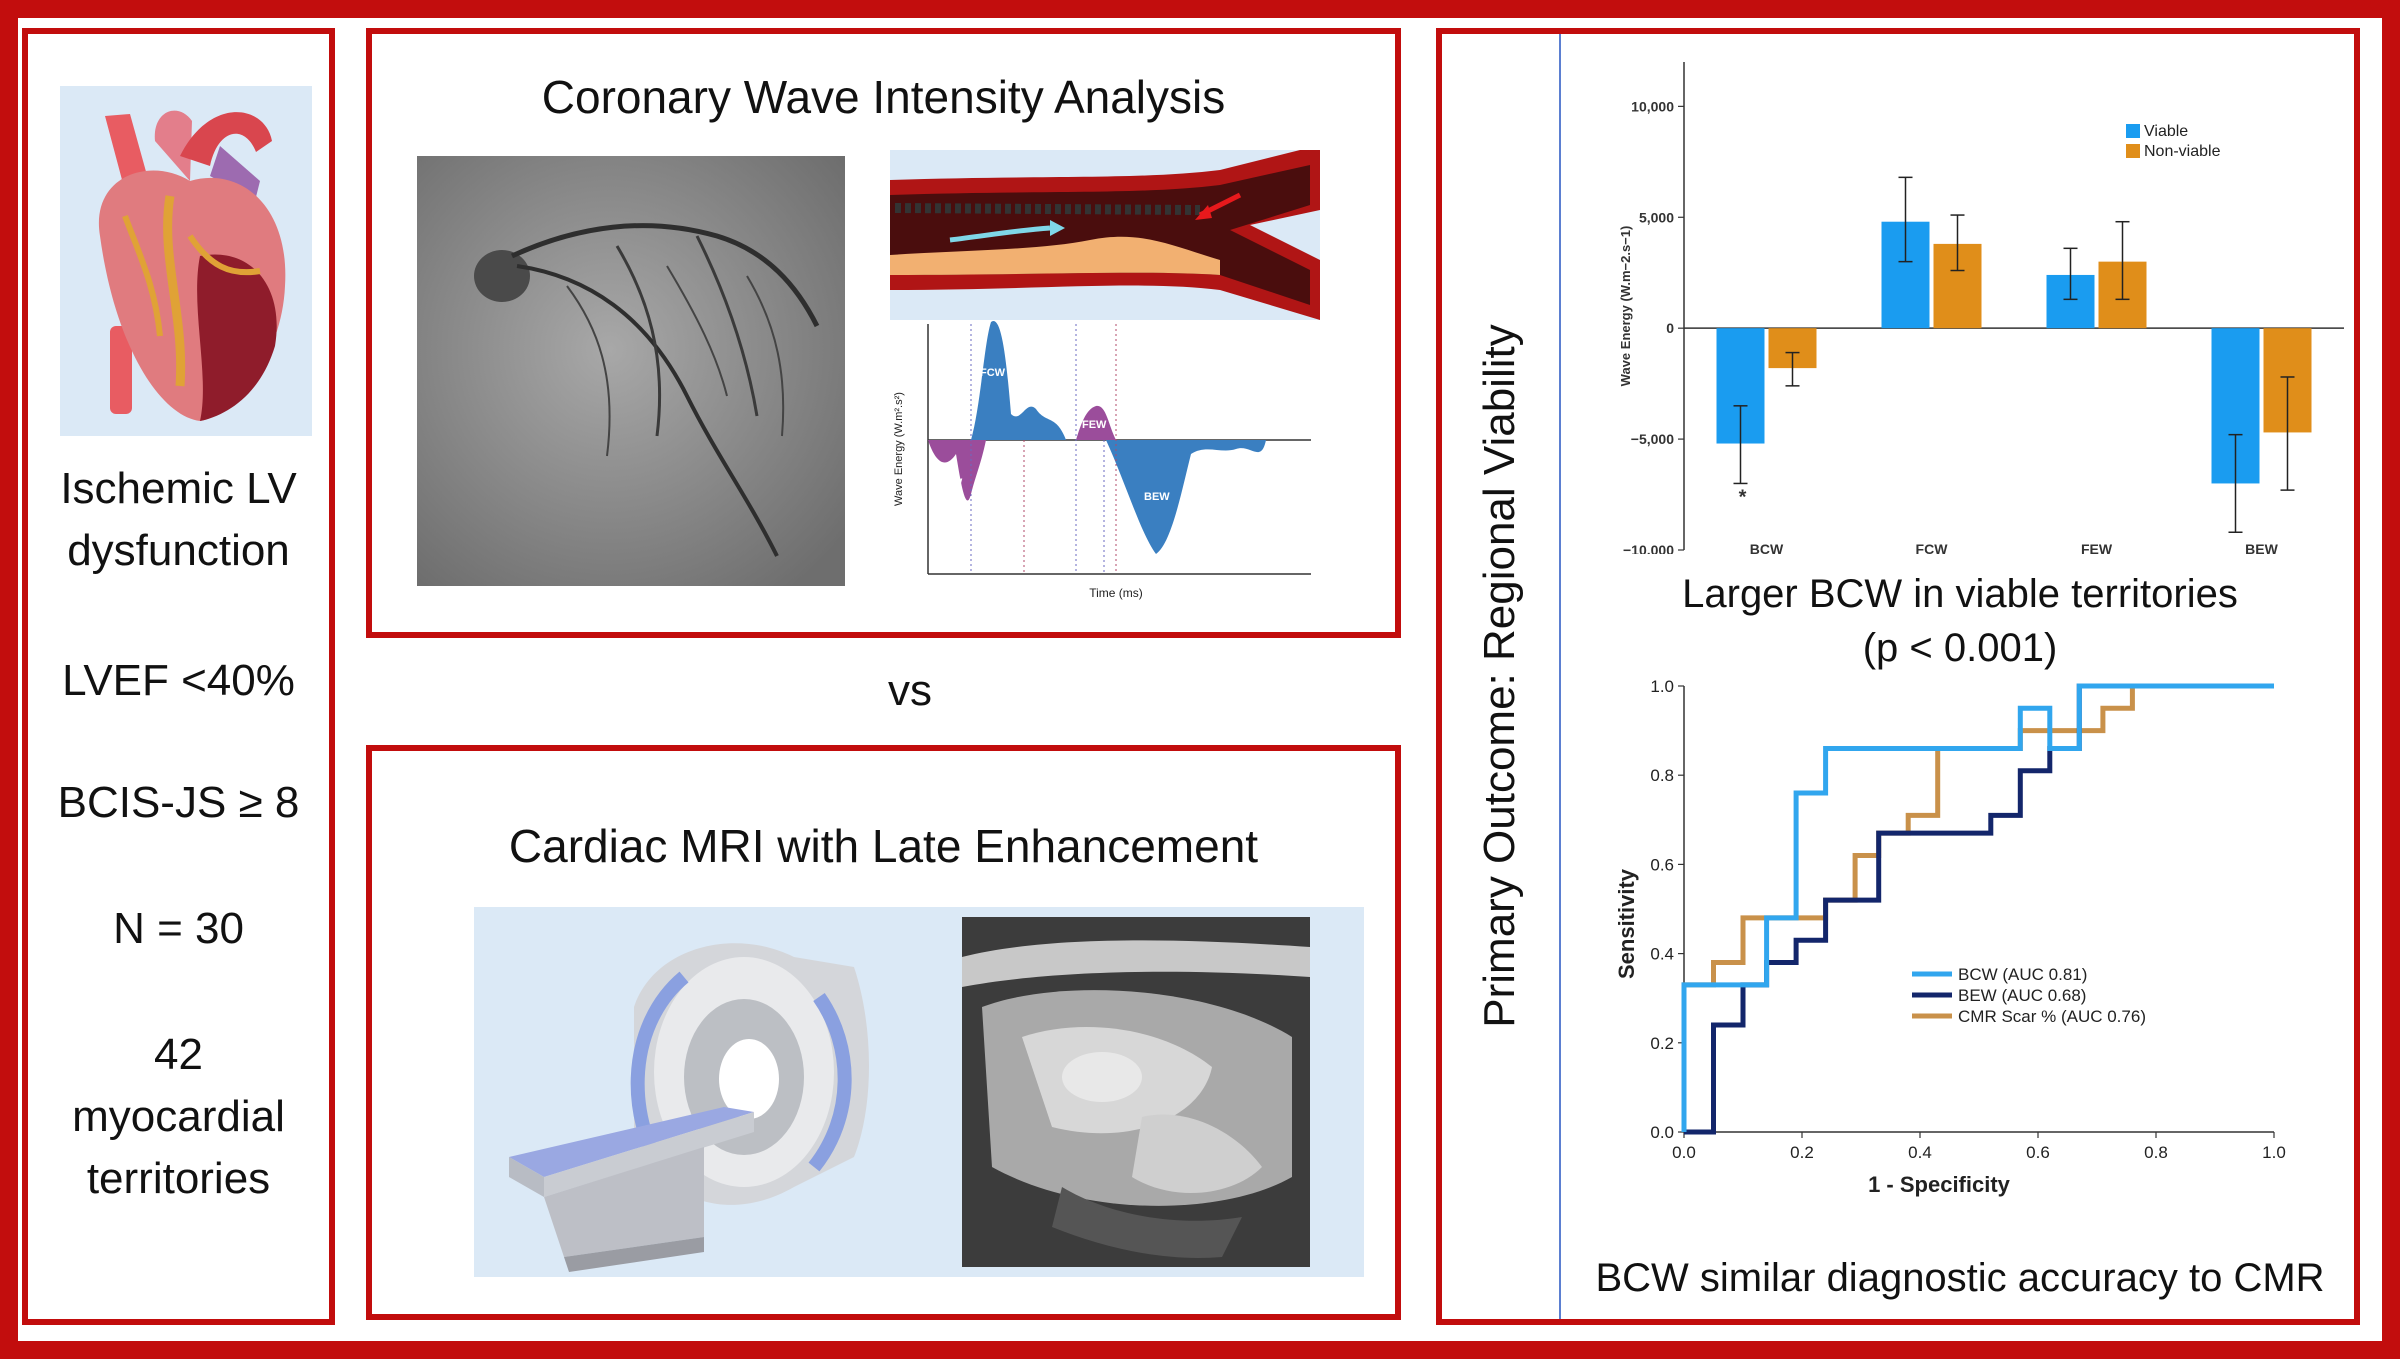  Describe the element at coordinates (2097, 547) in the screenshot. I see `bar-category-label: FEW` at that location.